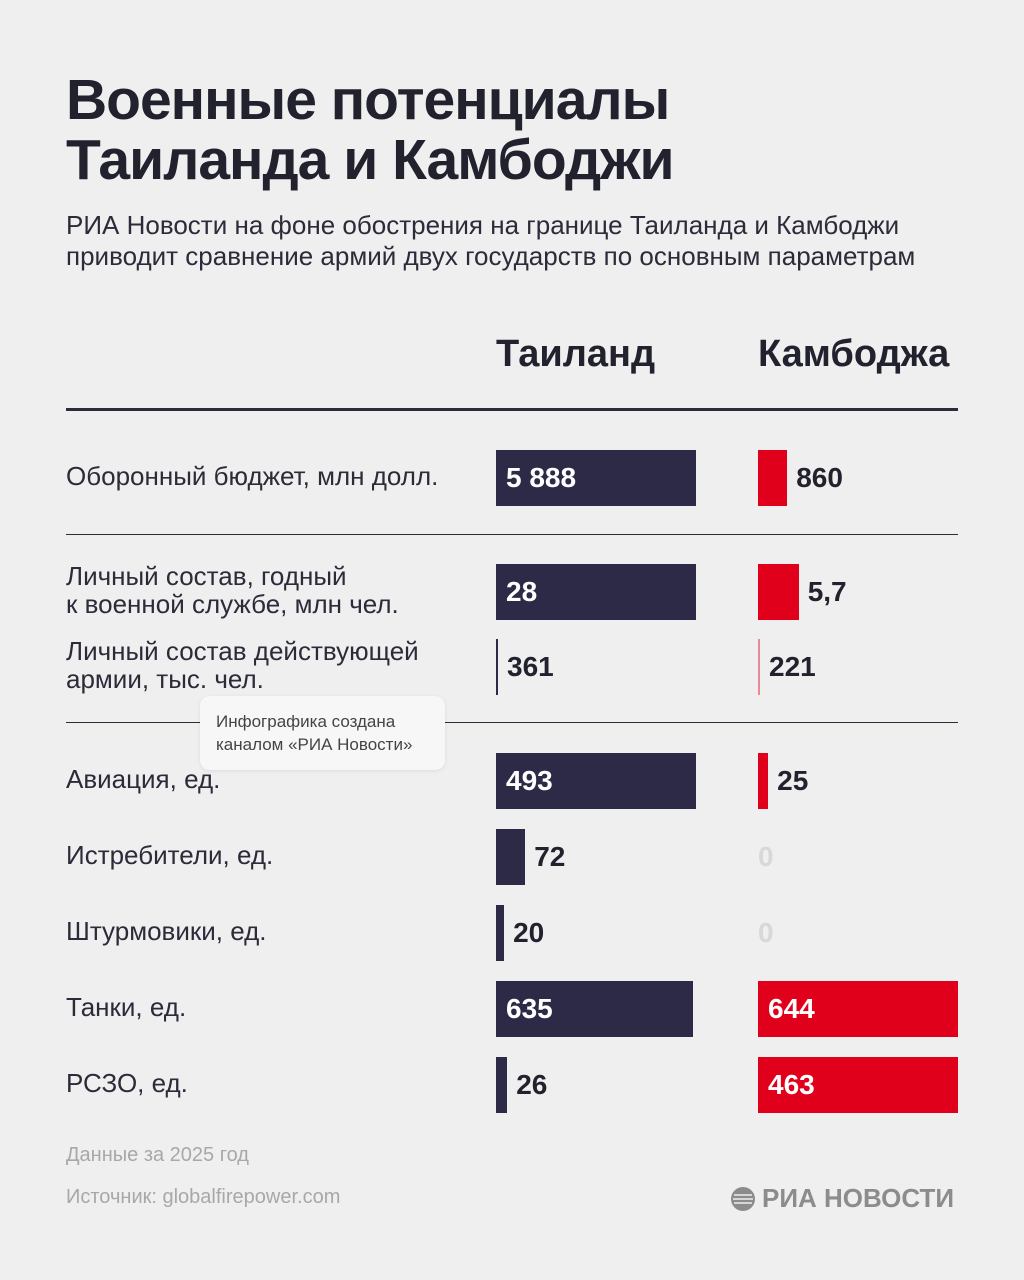 The width and height of the screenshot is (1024, 1280). I want to click on cambodia-value-label: 463, so click(791, 1084).